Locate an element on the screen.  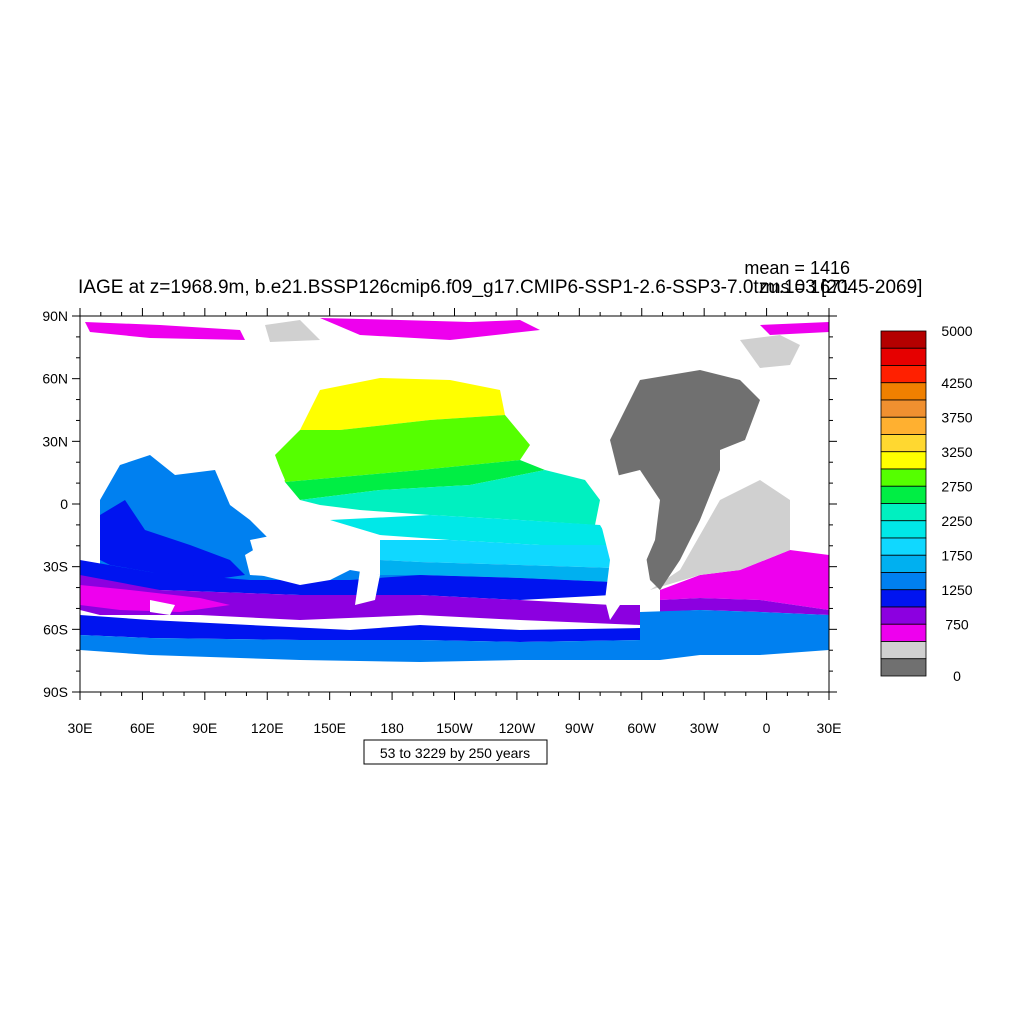
arctic-grey is located at coordinates (292, 331).